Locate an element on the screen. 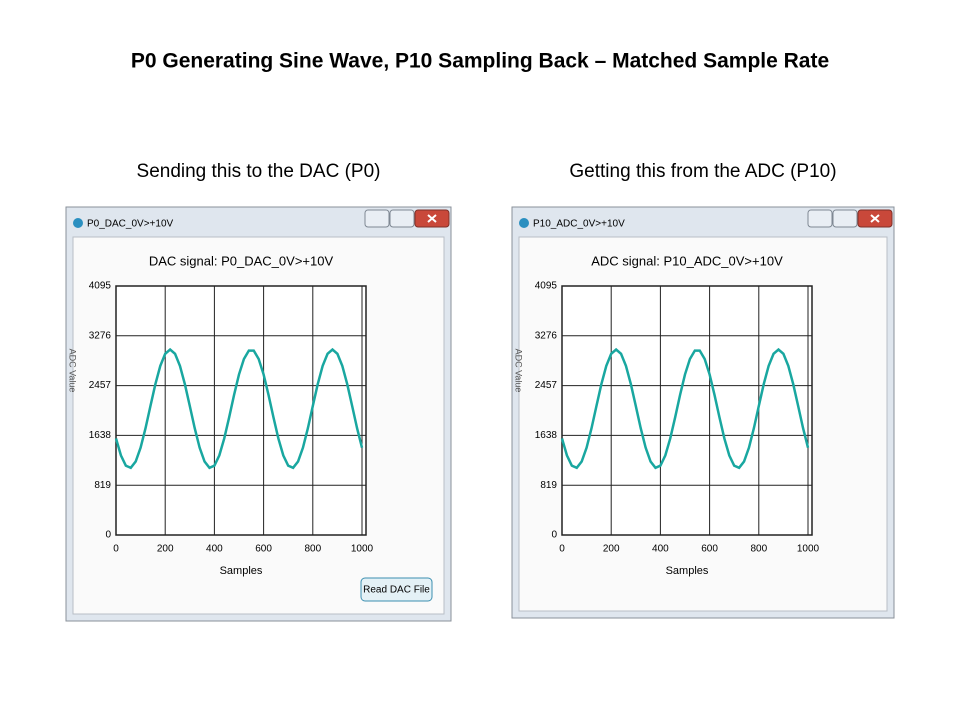 This screenshot has height=720, width=960. chart-title: ADC signal: P10_ADC_0V>+10V is located at coordinates (687, 260).